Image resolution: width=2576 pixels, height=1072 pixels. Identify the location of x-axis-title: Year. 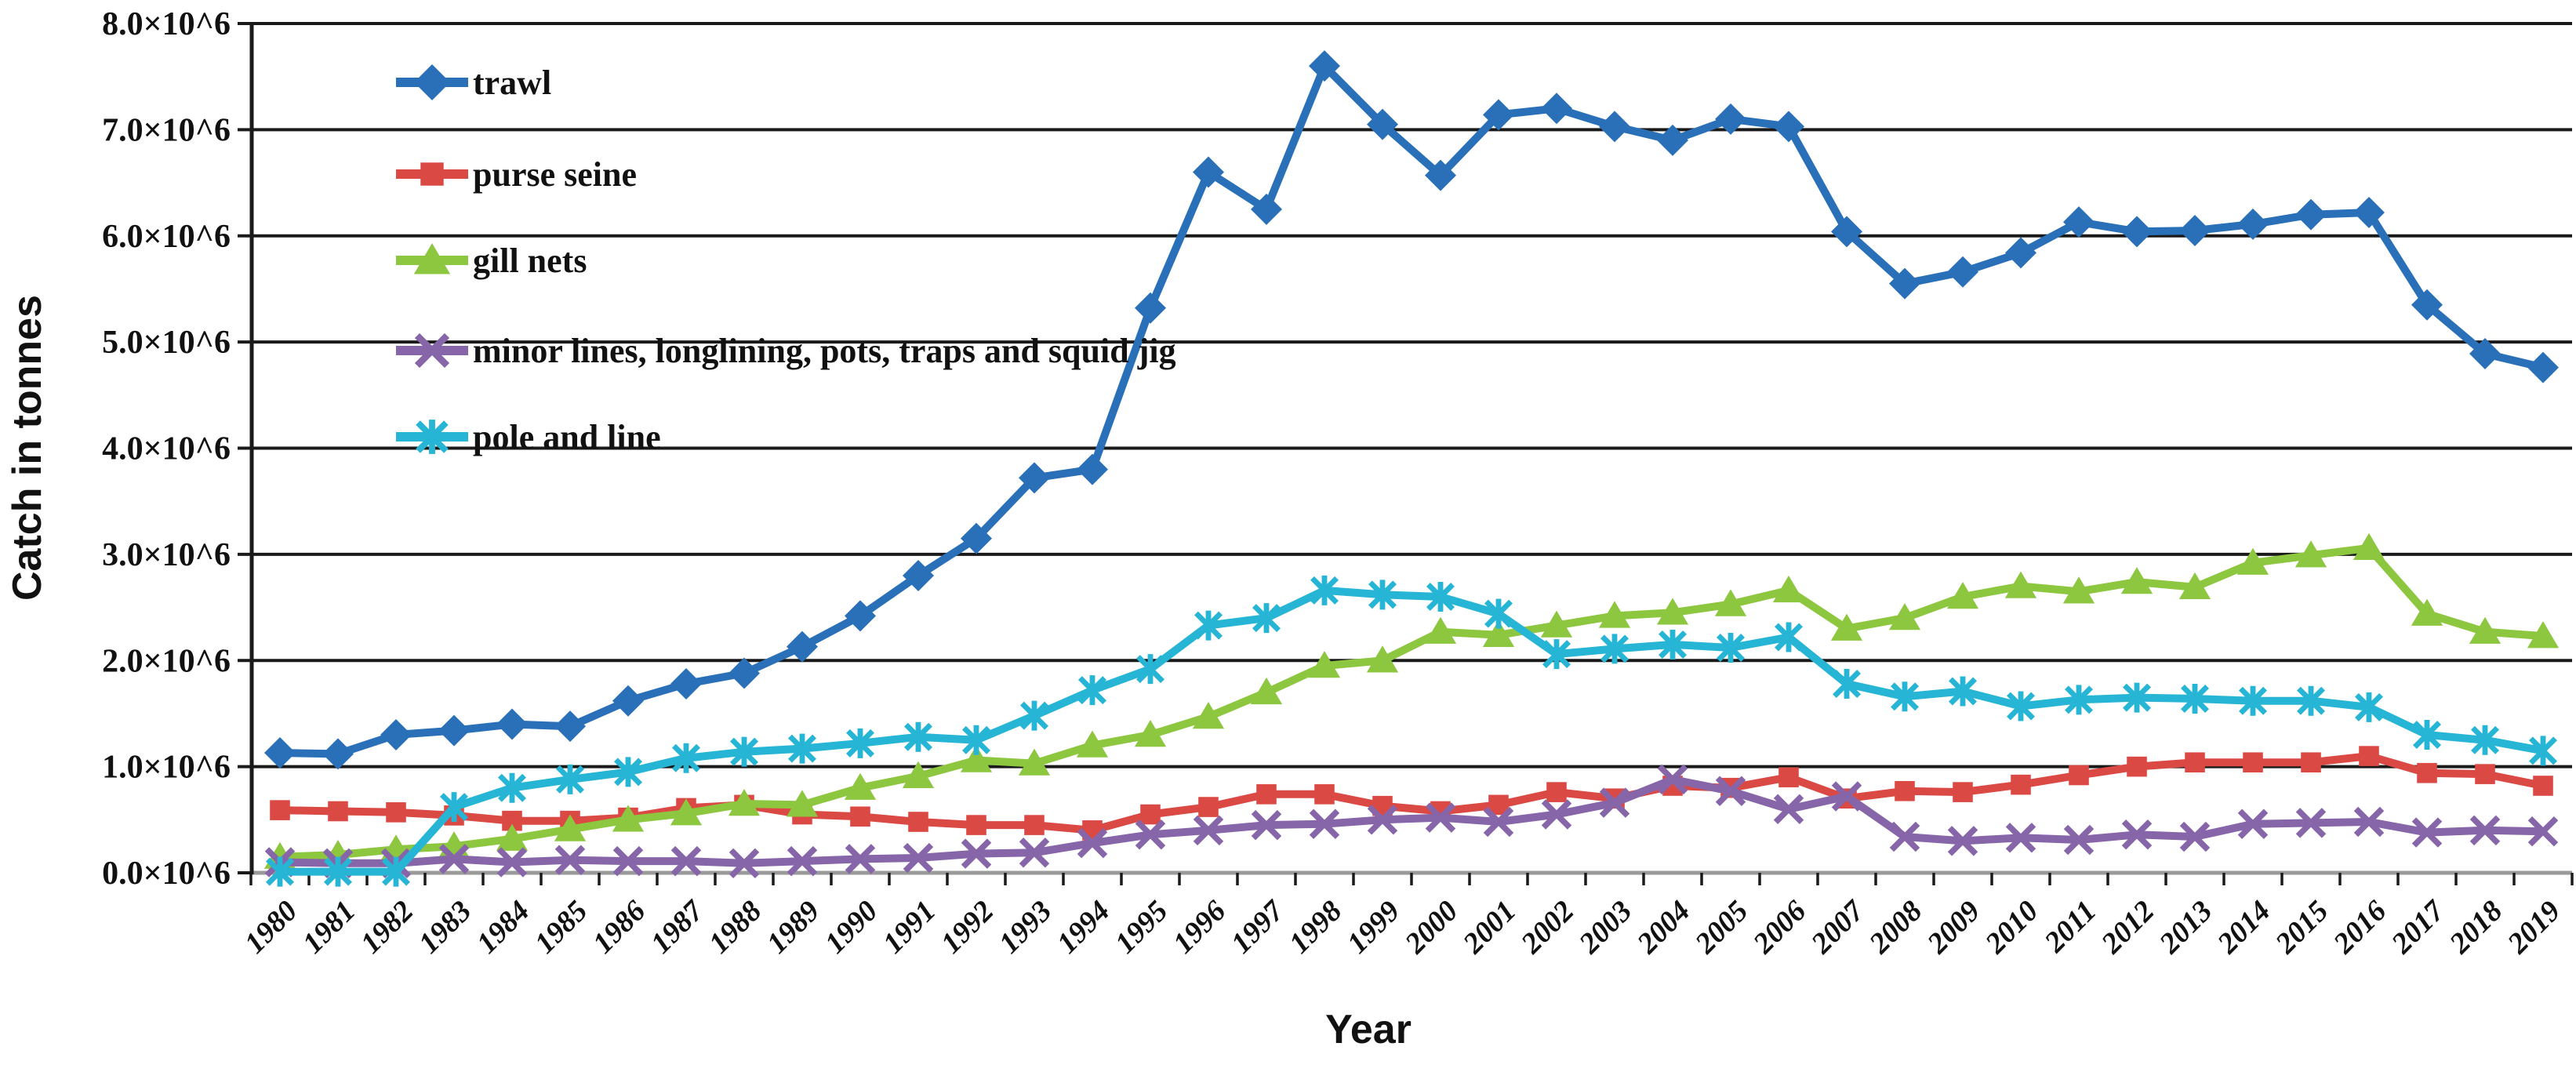
(1368, 1029).